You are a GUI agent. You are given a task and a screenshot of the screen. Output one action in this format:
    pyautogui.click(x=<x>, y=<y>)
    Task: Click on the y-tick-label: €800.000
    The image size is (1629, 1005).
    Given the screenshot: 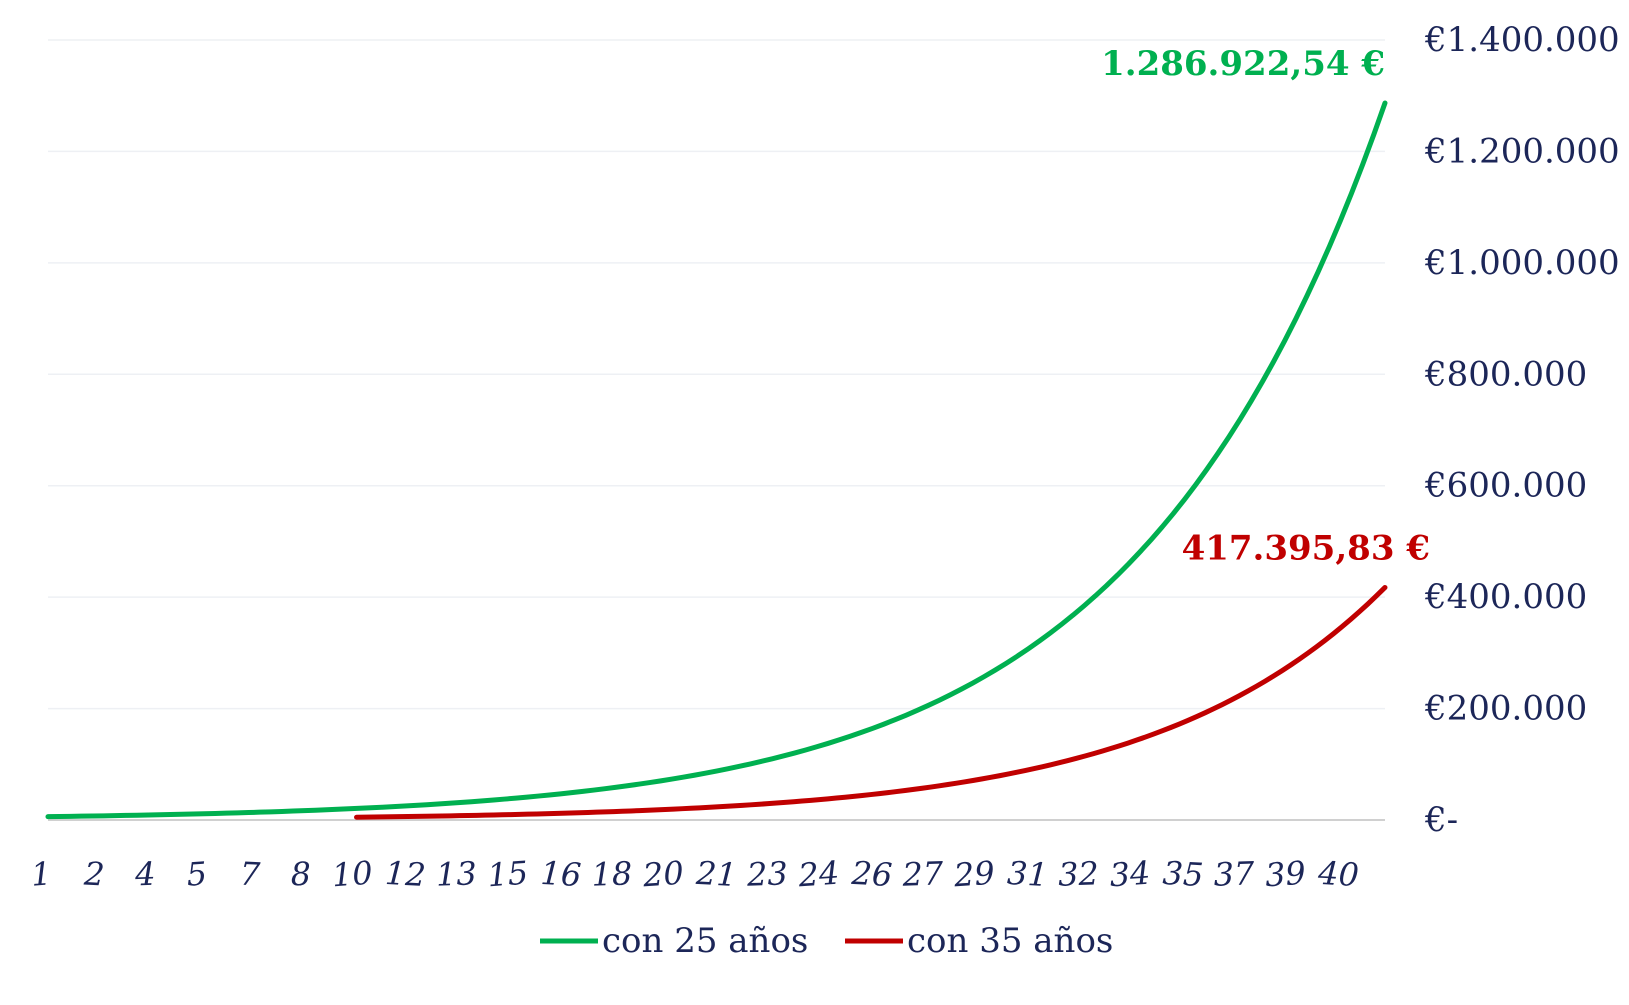 What is the action you would take?
    pyautogui.click(x=1505, y=374)
    